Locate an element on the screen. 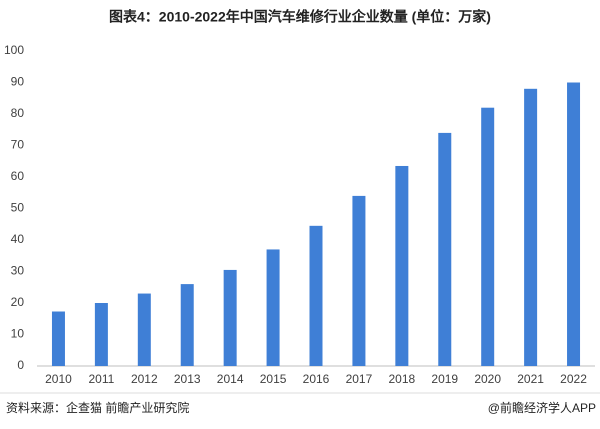 Image resolution: width=600 pixels, height=429 pixels. x-tick-label: 2017 is located at coordinates (359, 379).